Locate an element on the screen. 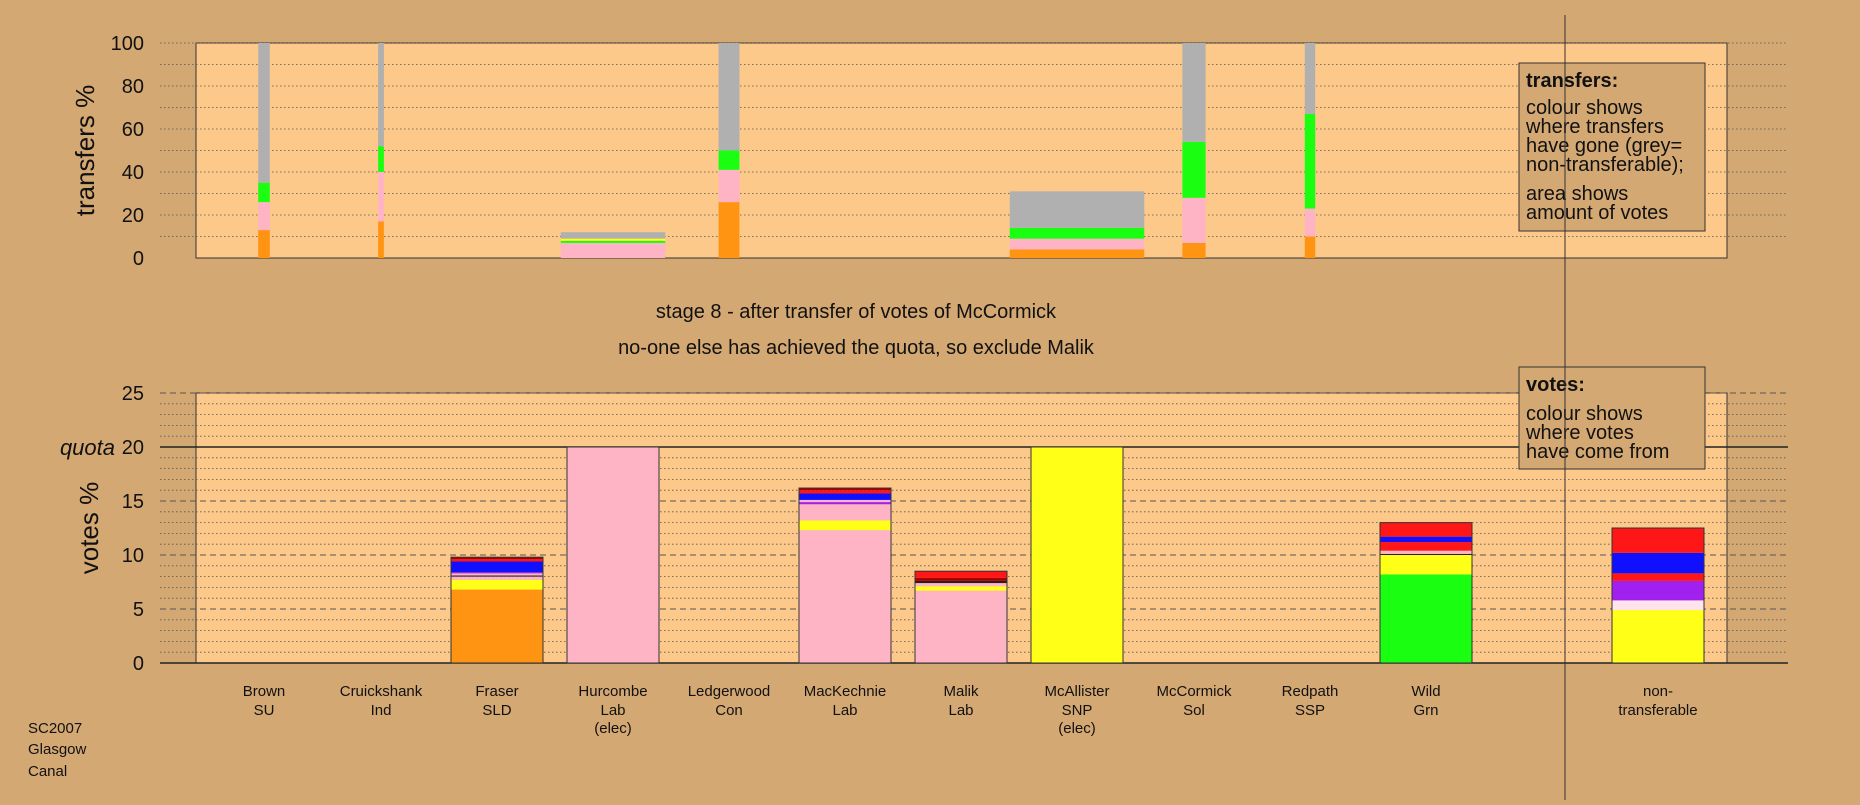  candidate-name-label: McAllister is located at coordinates (1076, 691).